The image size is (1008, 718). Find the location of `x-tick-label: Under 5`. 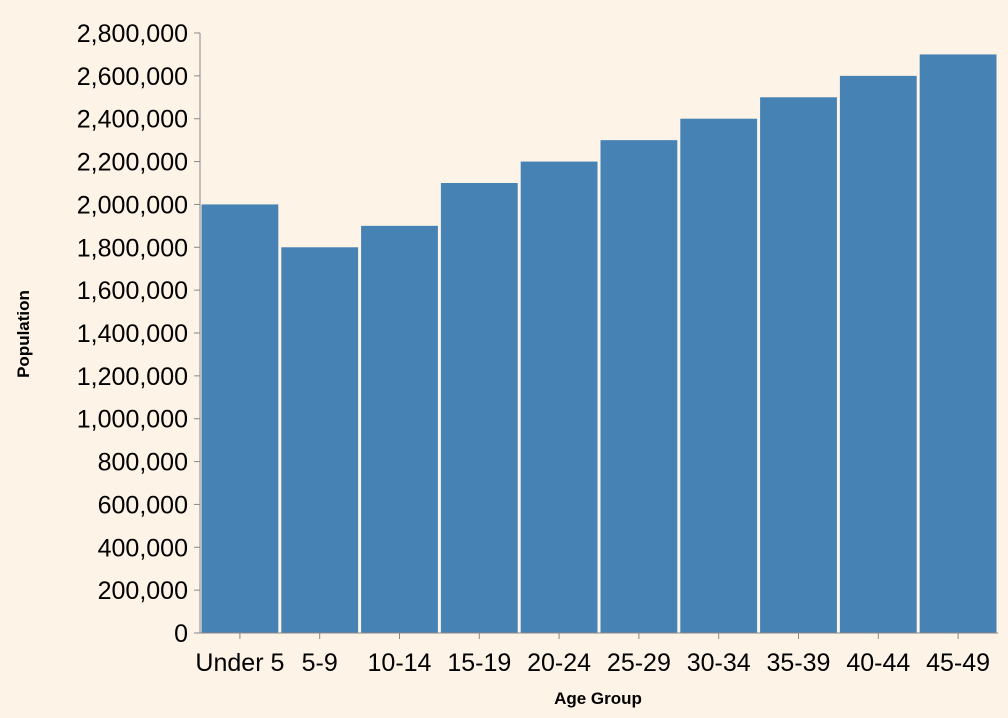

x-tick-label: Under 5 is located at coordinates (239, 663).